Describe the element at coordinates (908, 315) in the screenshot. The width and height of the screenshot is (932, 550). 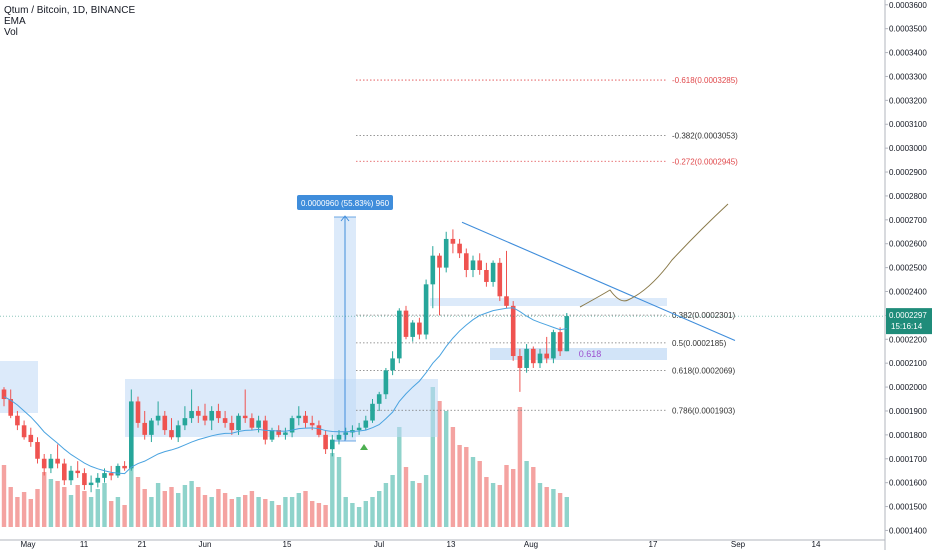
I see `current-price-label: 0.0002297` at that location.